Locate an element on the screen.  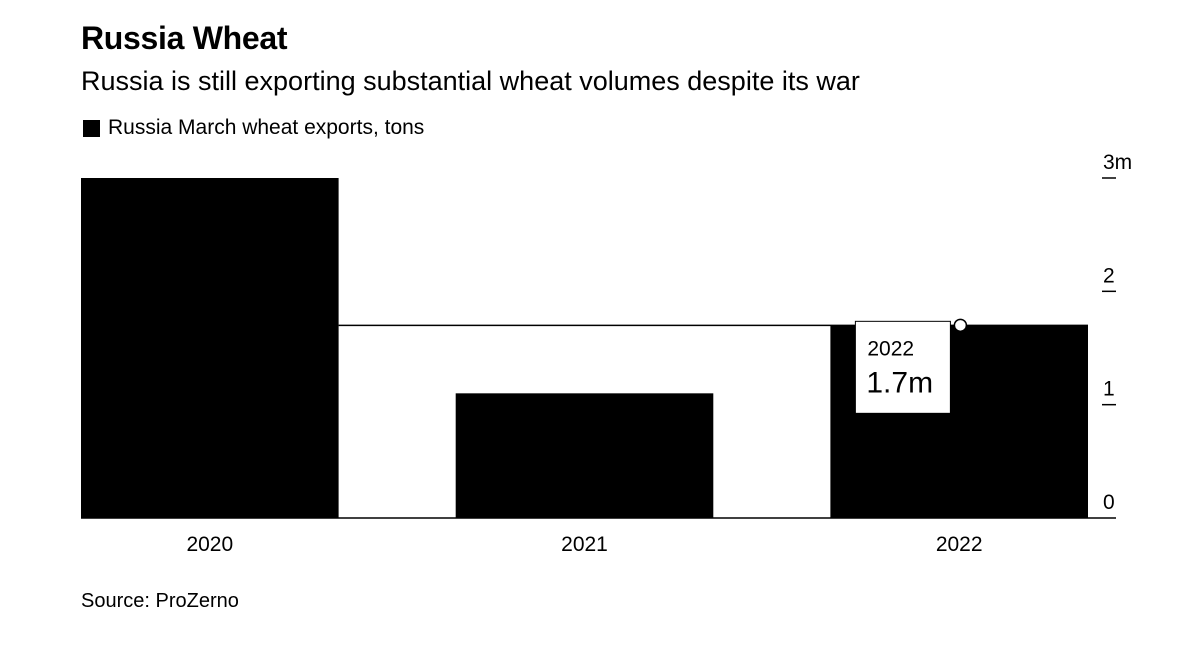
chart-title: Russia Wheat is located at coordinates (184, 38).